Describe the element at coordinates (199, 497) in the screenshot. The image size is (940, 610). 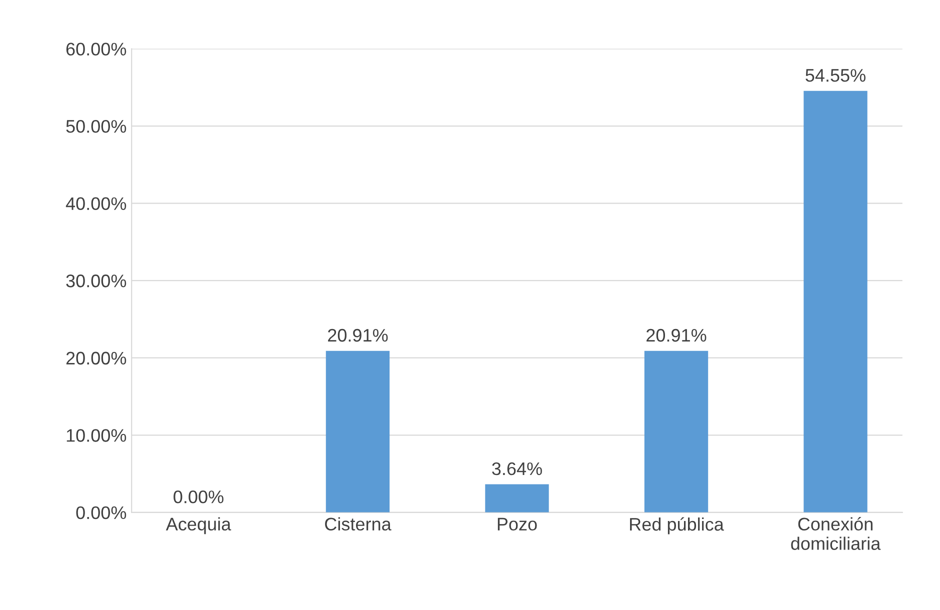
I see `data-label: 0.00%` at that location.